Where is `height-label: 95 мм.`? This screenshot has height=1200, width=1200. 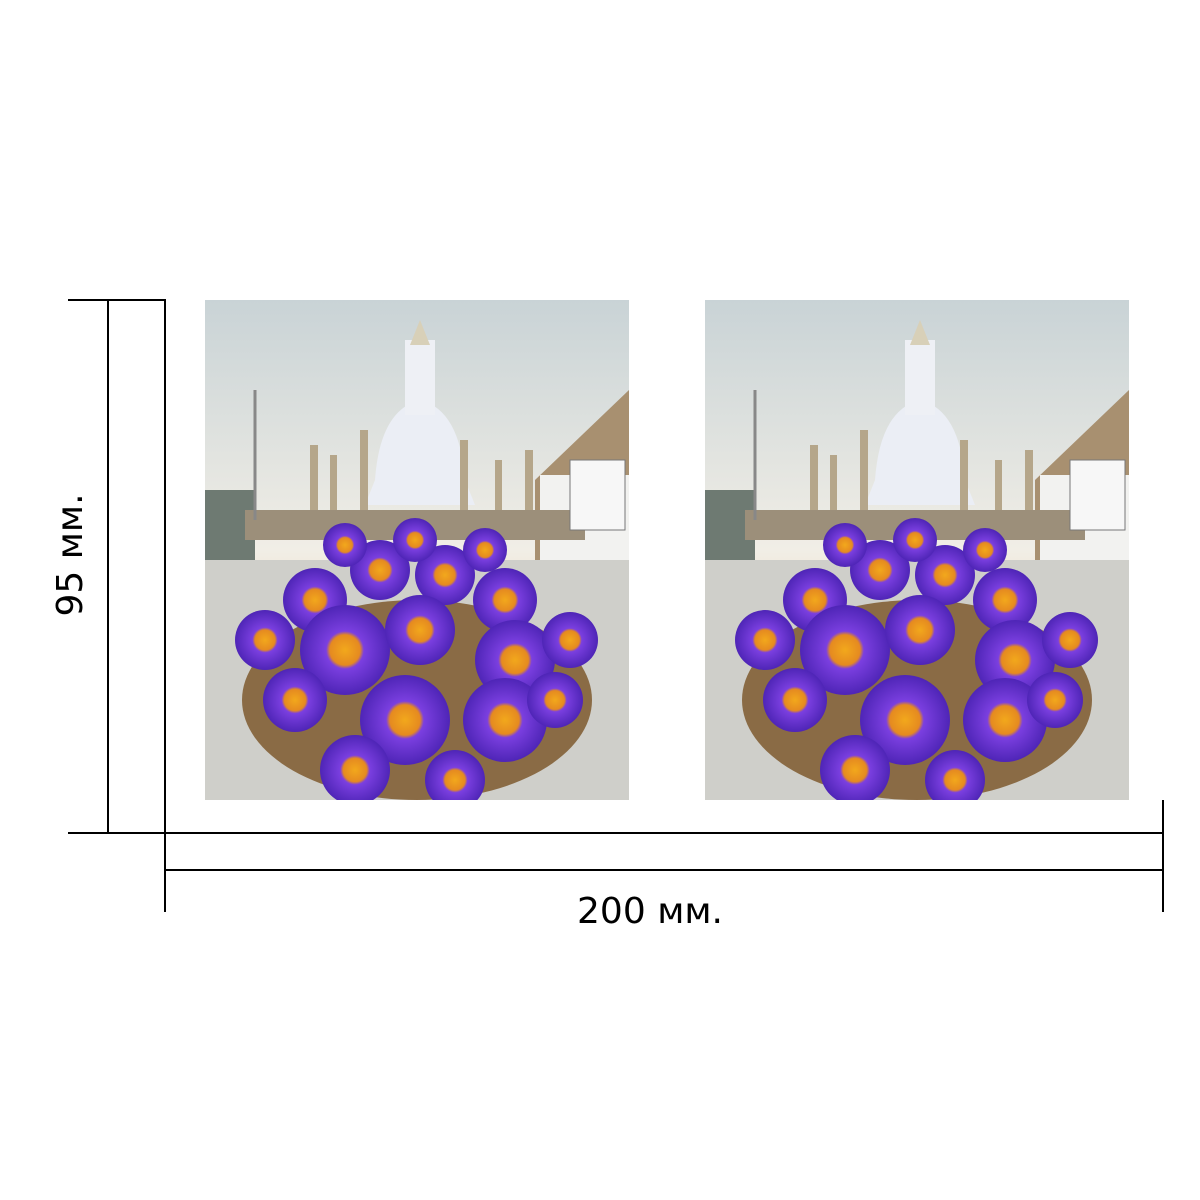
height-label: 95 мм. is located at coordinates (70, 554).